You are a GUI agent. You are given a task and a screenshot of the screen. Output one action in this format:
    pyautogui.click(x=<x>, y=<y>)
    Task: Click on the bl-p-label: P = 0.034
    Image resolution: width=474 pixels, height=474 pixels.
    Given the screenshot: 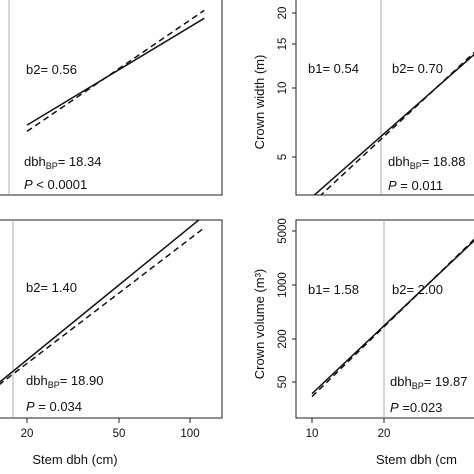 What is the action you would take?
    pyautogui.click(x=54, y=406)
    